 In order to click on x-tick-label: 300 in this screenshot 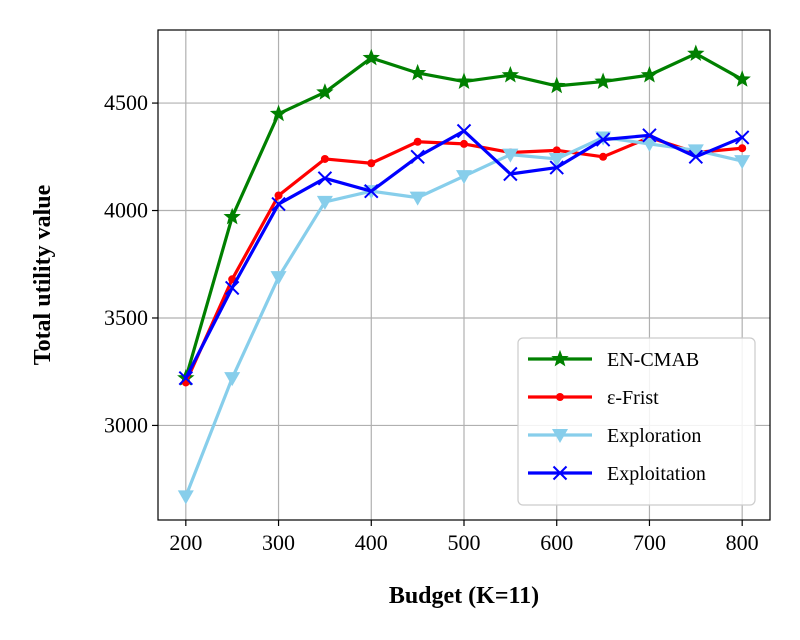, I will do `click(278, 542)`.